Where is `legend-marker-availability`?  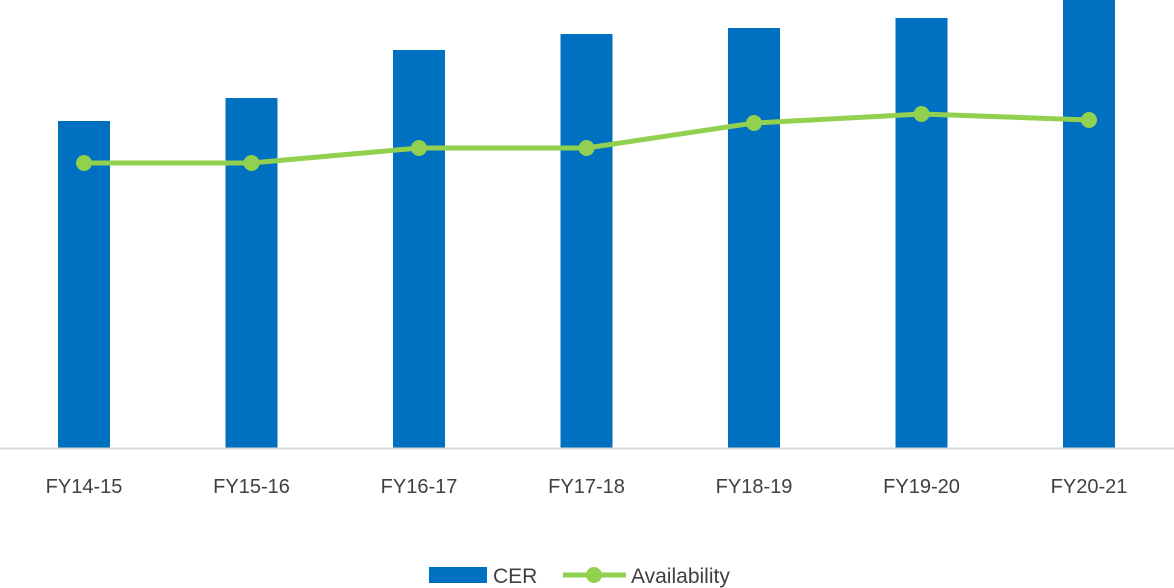 legend-marker-availability is located at coordinates (594, 575).